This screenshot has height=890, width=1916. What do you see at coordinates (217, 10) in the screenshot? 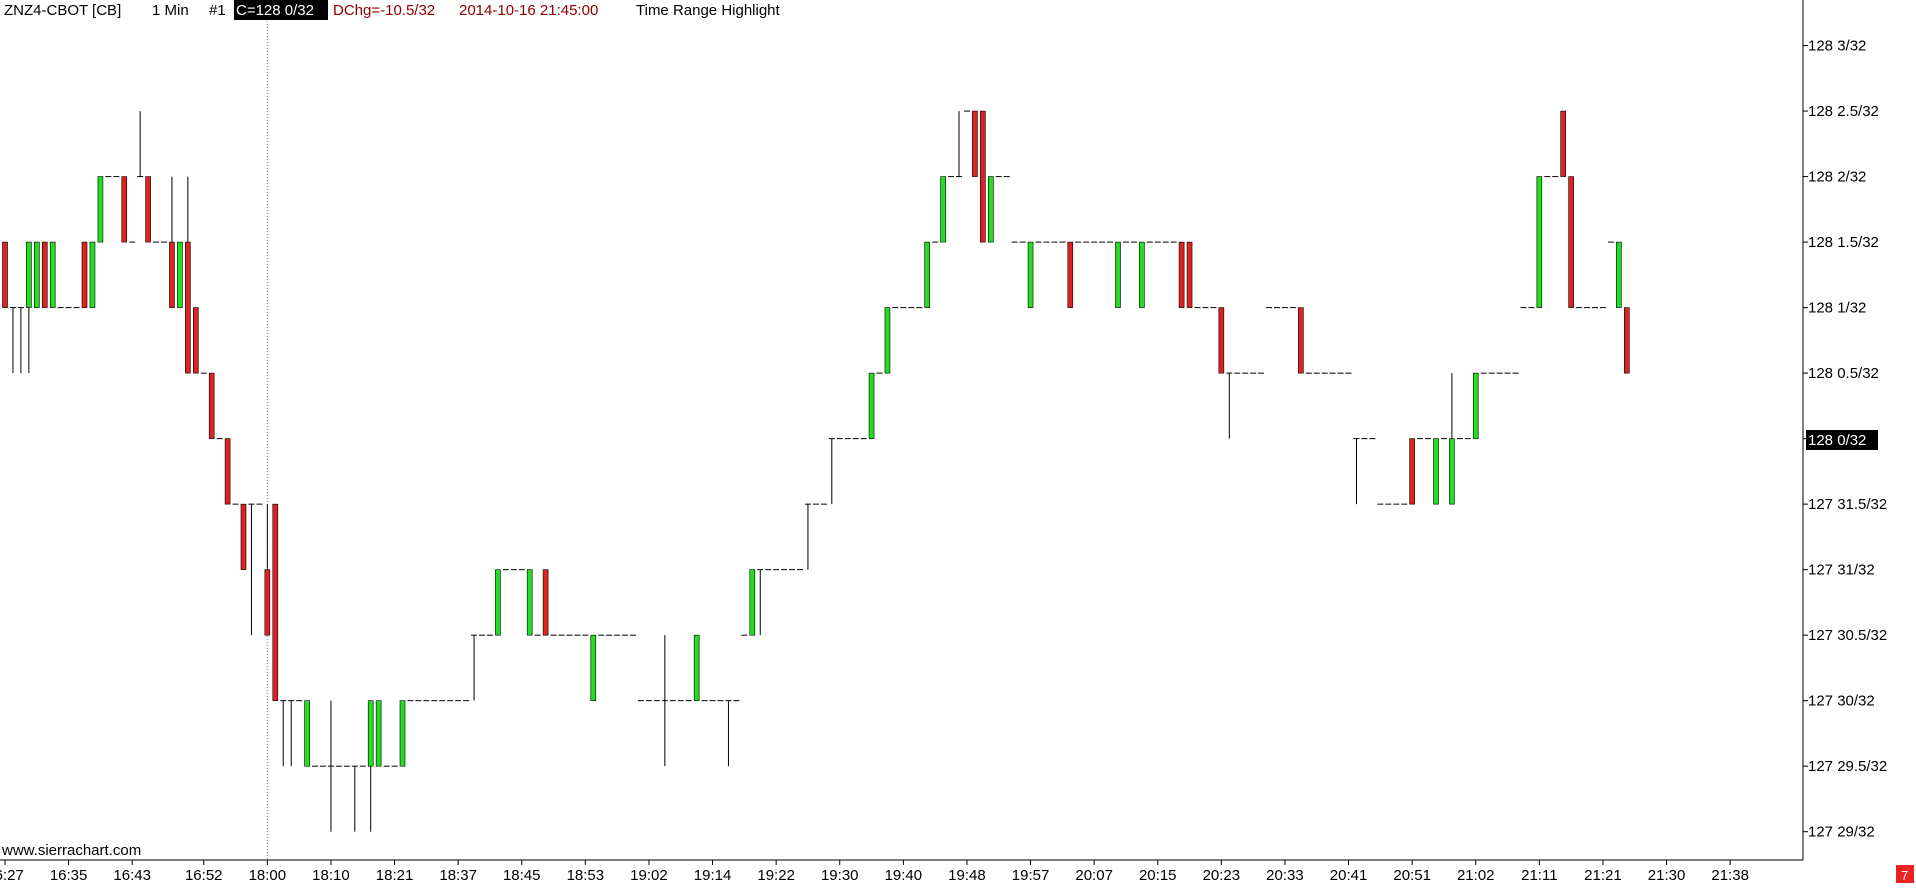
I see `chart-number-label: #1` at bounding box center [217, 10].